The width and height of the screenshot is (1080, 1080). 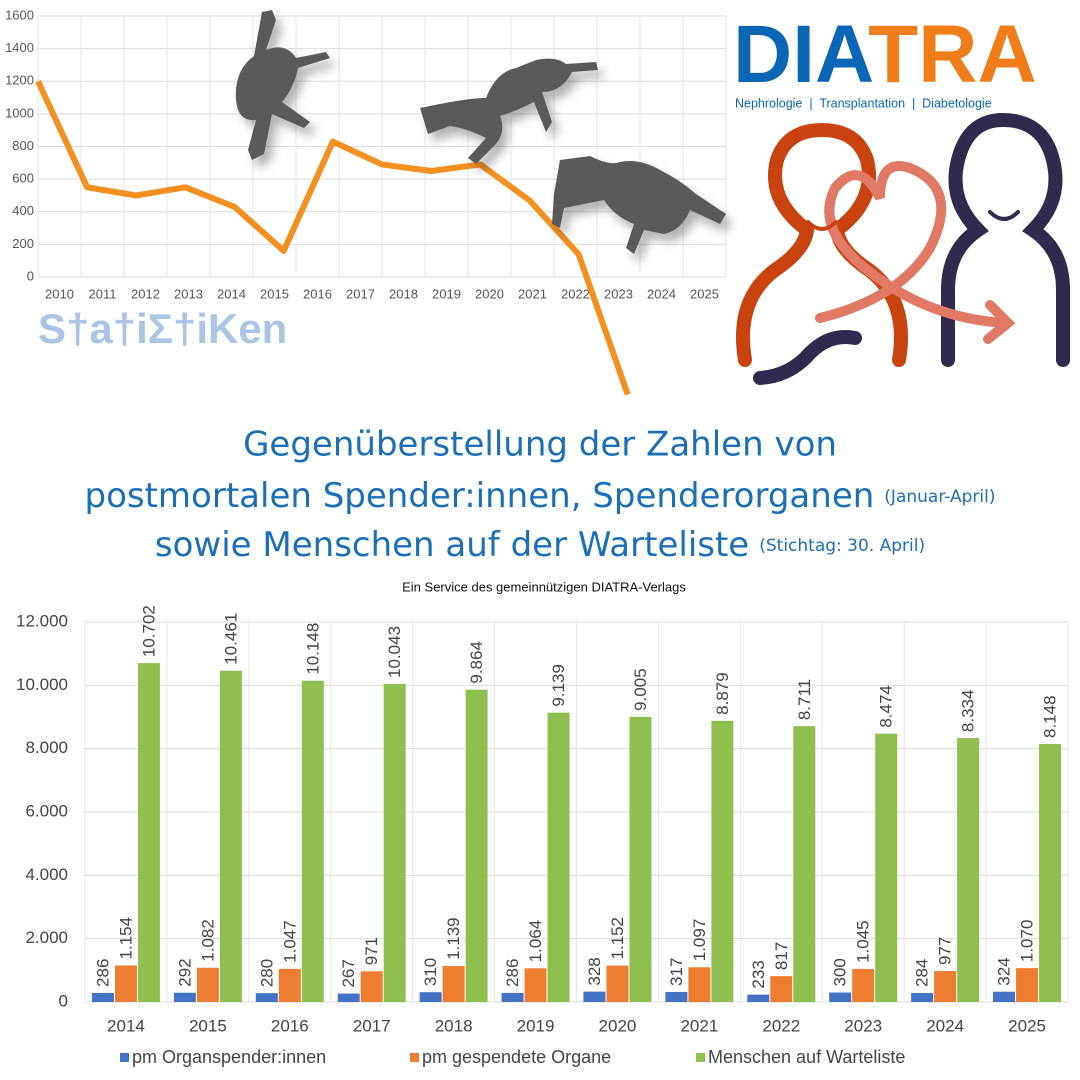 I want to click on y-tick-label: 1000, so click(x=19, y=112).